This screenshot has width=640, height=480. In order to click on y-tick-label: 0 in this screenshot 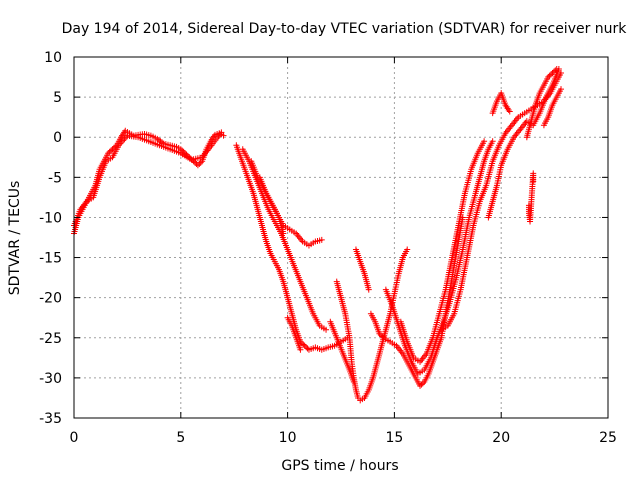, I will do `click(57, 138)`.